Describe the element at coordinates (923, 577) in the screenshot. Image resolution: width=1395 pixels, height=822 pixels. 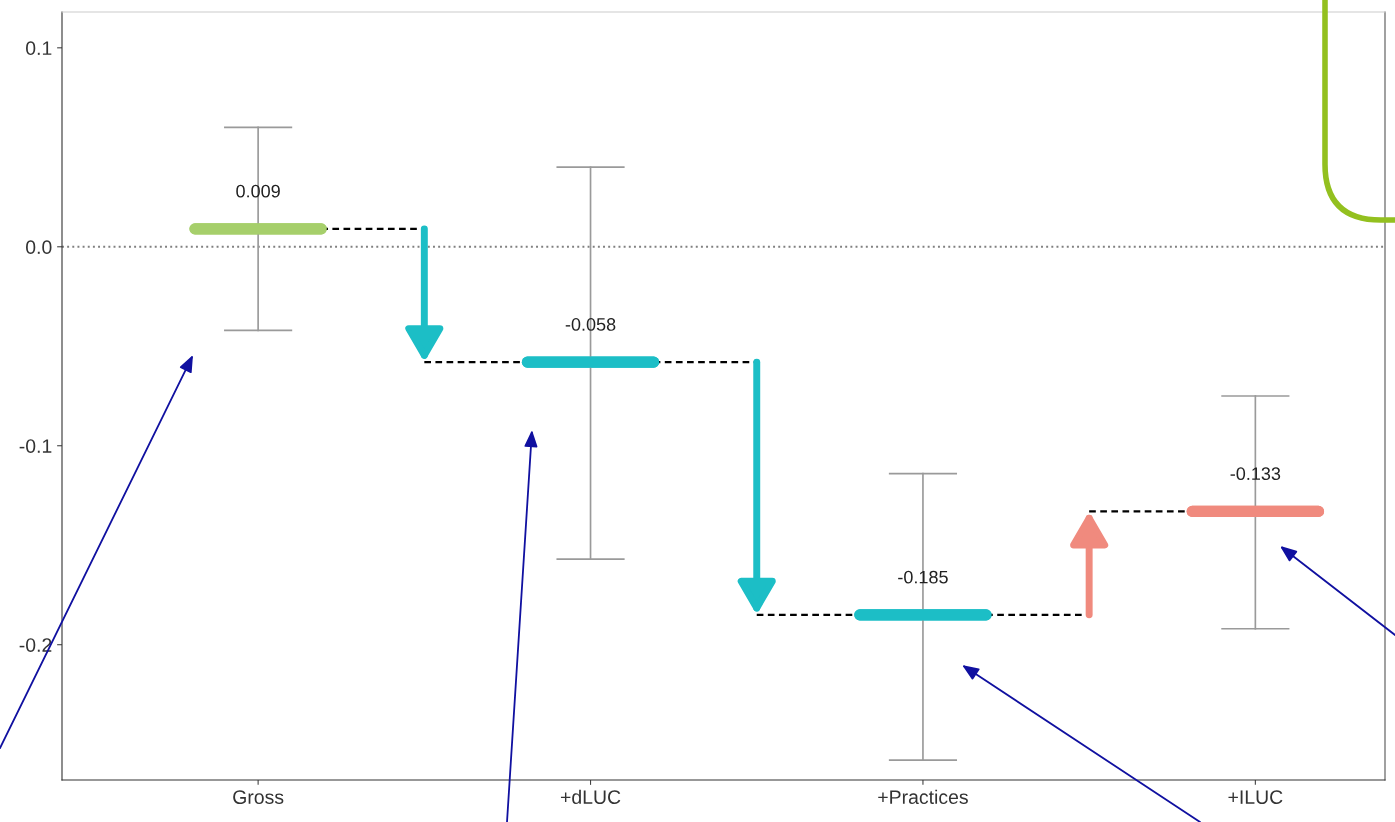
I see `text: -0.185` at that location.